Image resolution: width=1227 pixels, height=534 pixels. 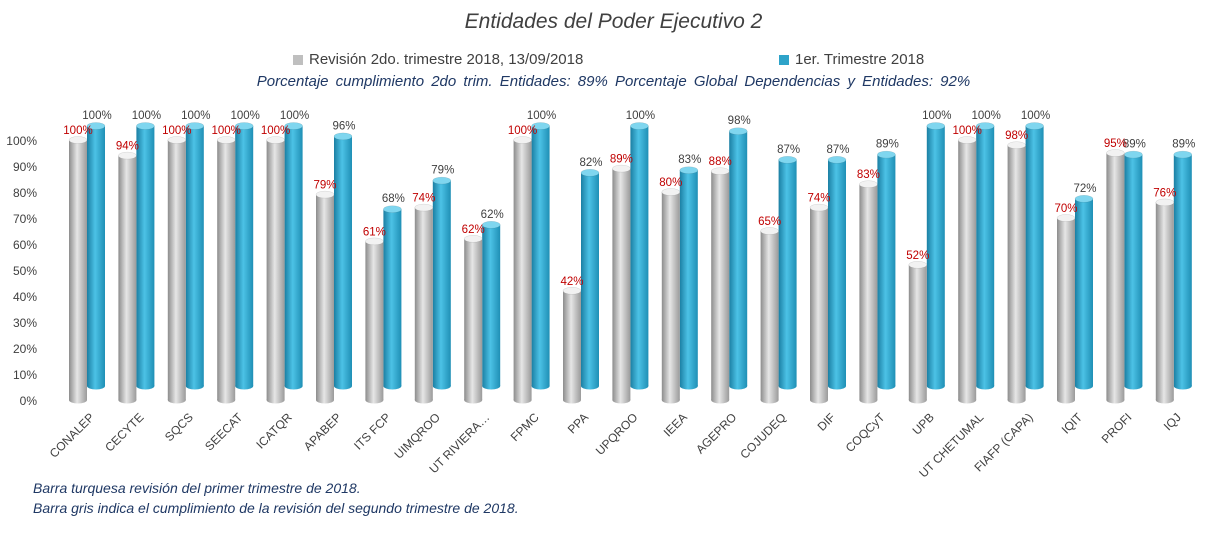 I want to click on y-axis: 0% 10% 20% 30% 40% 50% 60% 70% 80% 90% 100%, so click(x=21, y=271).